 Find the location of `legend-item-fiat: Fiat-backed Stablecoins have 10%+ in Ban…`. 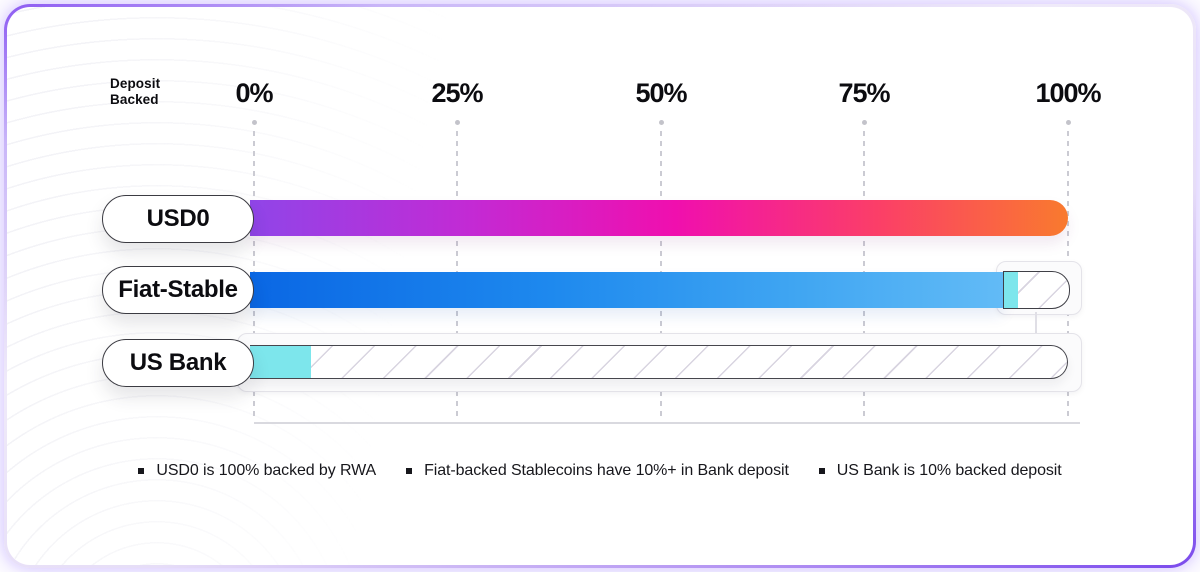

legend-item-fiat: Fiat-backed Stablecoins have 10%+ in Ban… is located at coordinates (597, 471).